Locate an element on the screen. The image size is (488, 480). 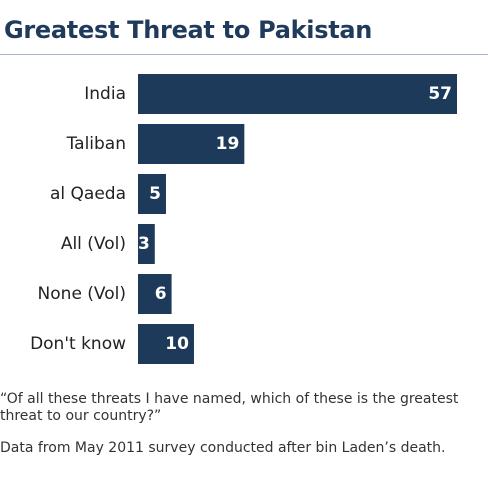
category-label-taliban: Taliban is located at coordinates (96, 144).